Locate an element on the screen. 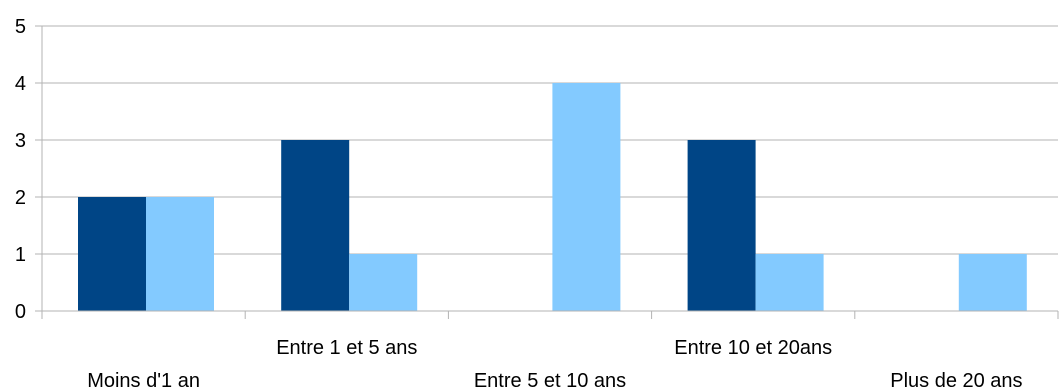 The width and height of the screenshot is (1061, 391). x-tick-label: Entre 5 et 10 ans is located at coordinates (550, 380).